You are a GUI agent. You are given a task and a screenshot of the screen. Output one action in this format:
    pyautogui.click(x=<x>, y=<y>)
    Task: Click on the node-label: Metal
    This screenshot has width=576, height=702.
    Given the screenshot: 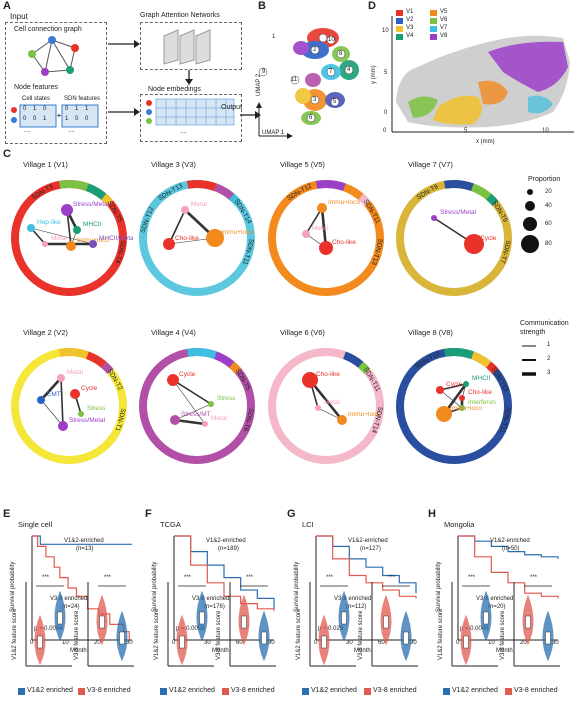 What is the action you would take?
    pyautogui.click(x=75, y=372)
    